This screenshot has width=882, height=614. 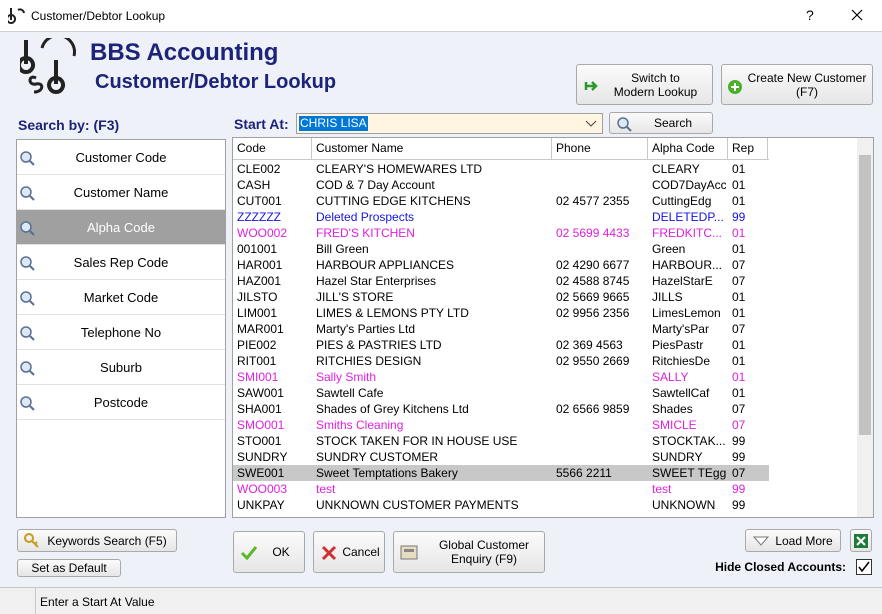 What do you see at coordinates (689, 185) in the screenshot?
I see `cell-alpha: COD7DayAcc` at bounding box center [689, 185].